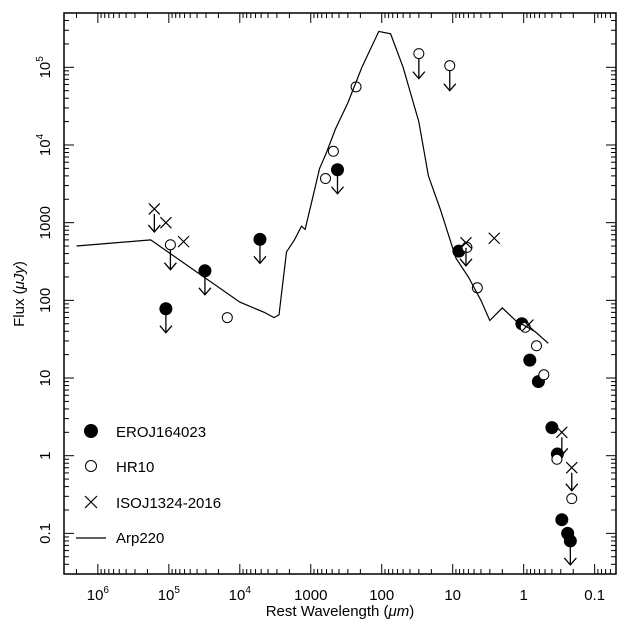 Image resolution: width=629 pixels, height=626 pixels. Describe the element at coordinates (45, 222) in the screenshot. I see `y-tick-label: 1000` at that location.